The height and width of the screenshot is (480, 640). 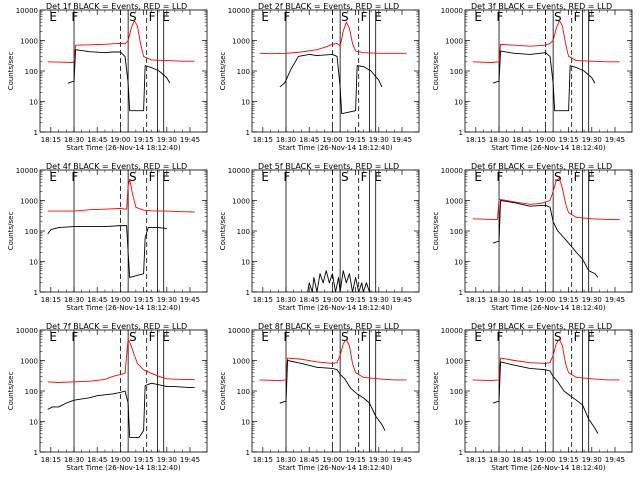 What do you see at coordinates (328, 6) in the screenshot?
I see `panel-title: Det 2f BLACK = Events, RED = LLD` at bounding box center [328, 6].